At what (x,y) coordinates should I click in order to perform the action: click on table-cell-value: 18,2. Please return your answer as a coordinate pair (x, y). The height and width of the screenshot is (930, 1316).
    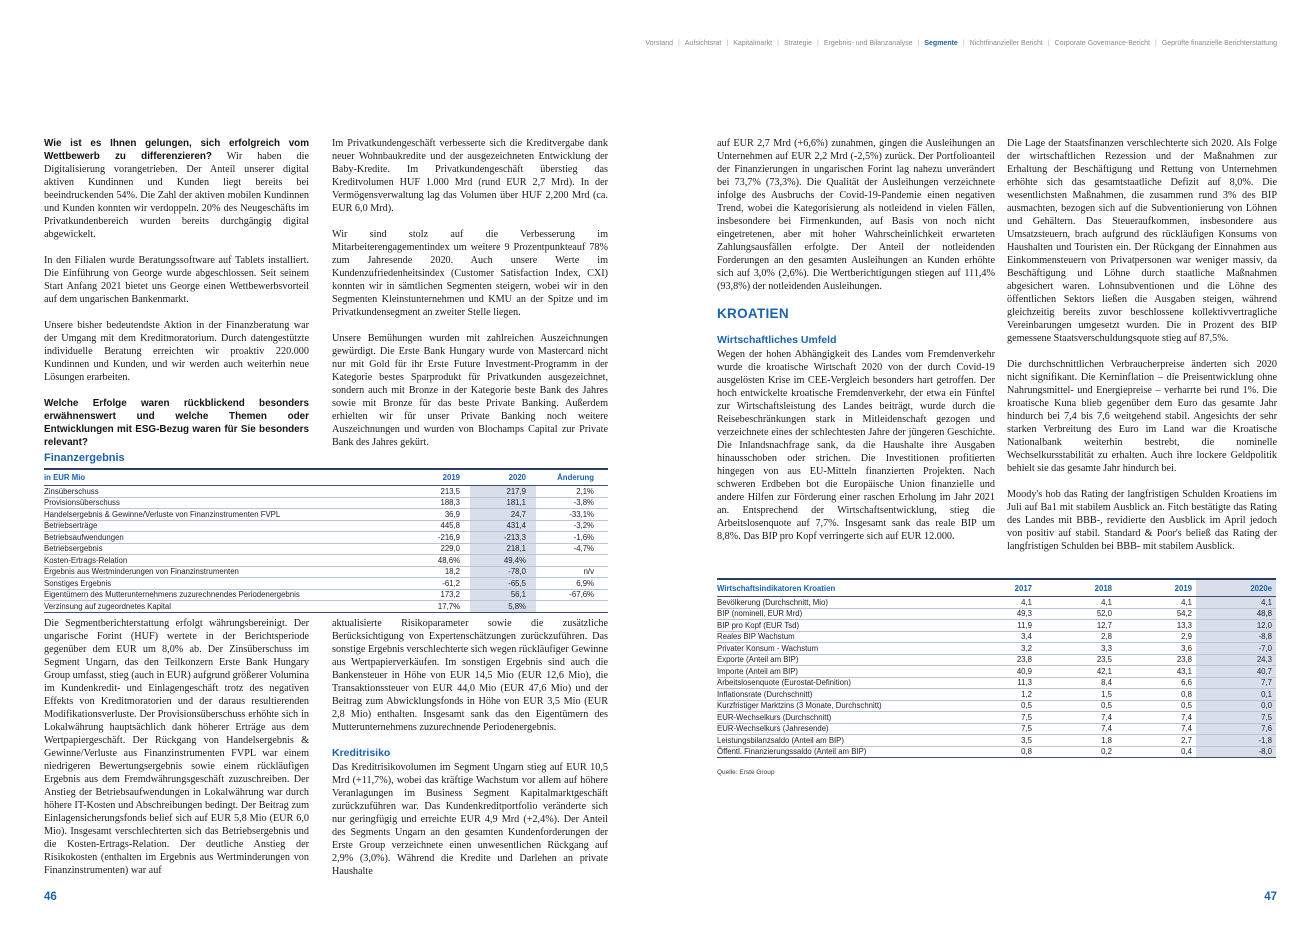
    Looking at the image, I should click on (434, 572).